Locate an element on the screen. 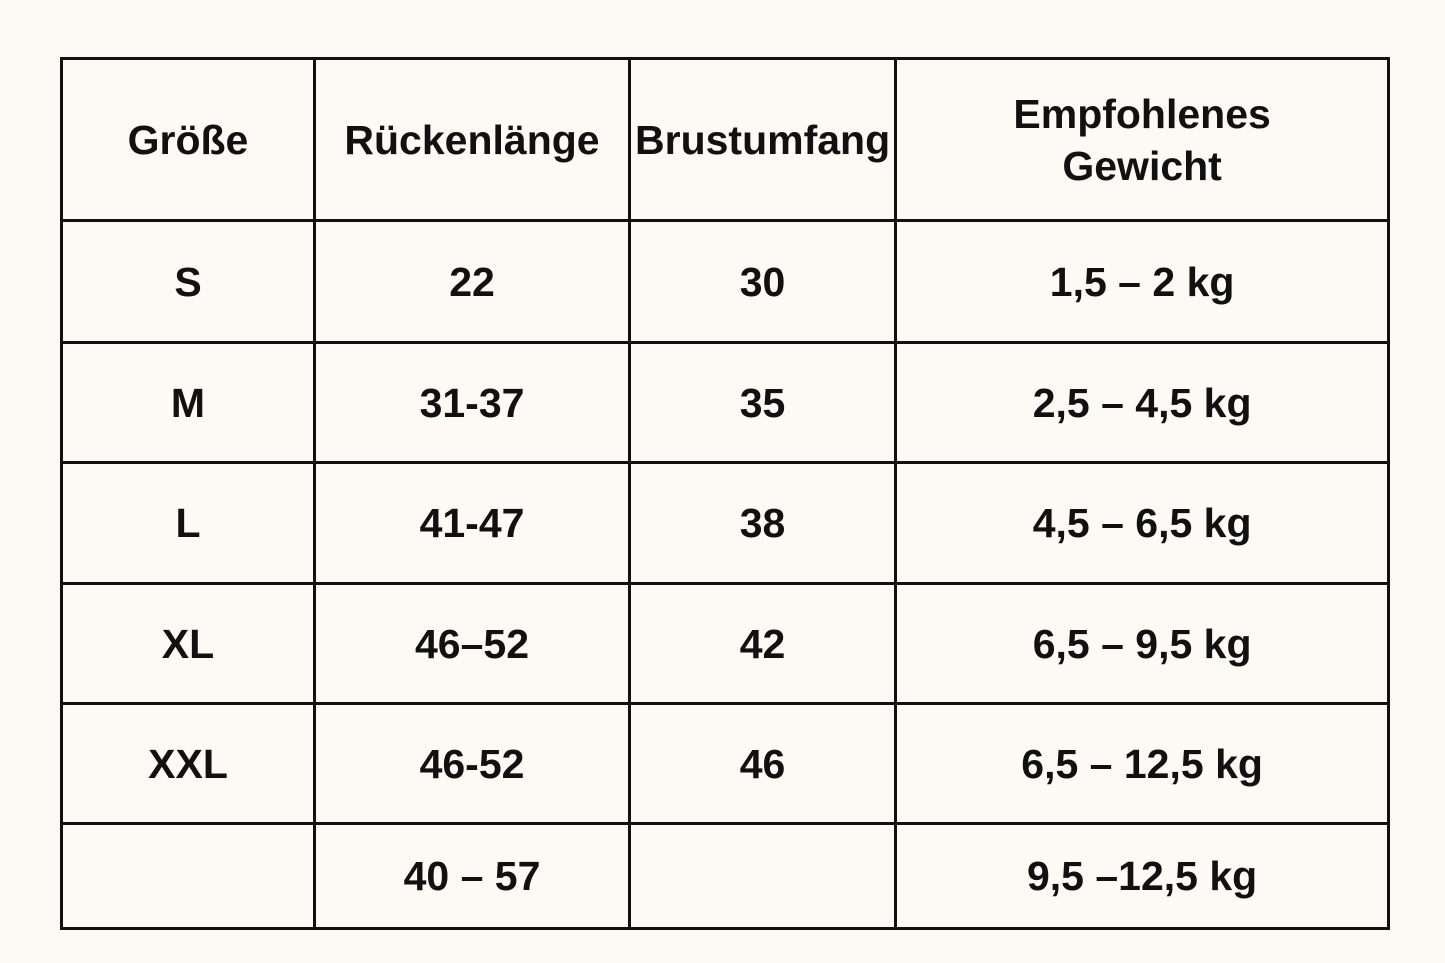  table-cell: XXL is located at coordinates (188, 763).